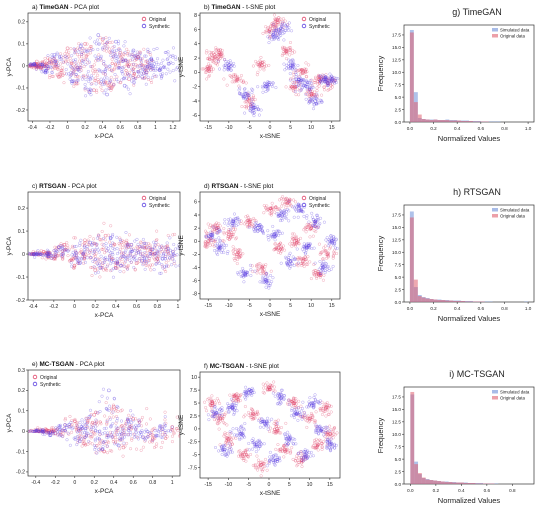  I want to click on panel-title: b) TimeGAN - t-SNE plot, so click(240, 7).